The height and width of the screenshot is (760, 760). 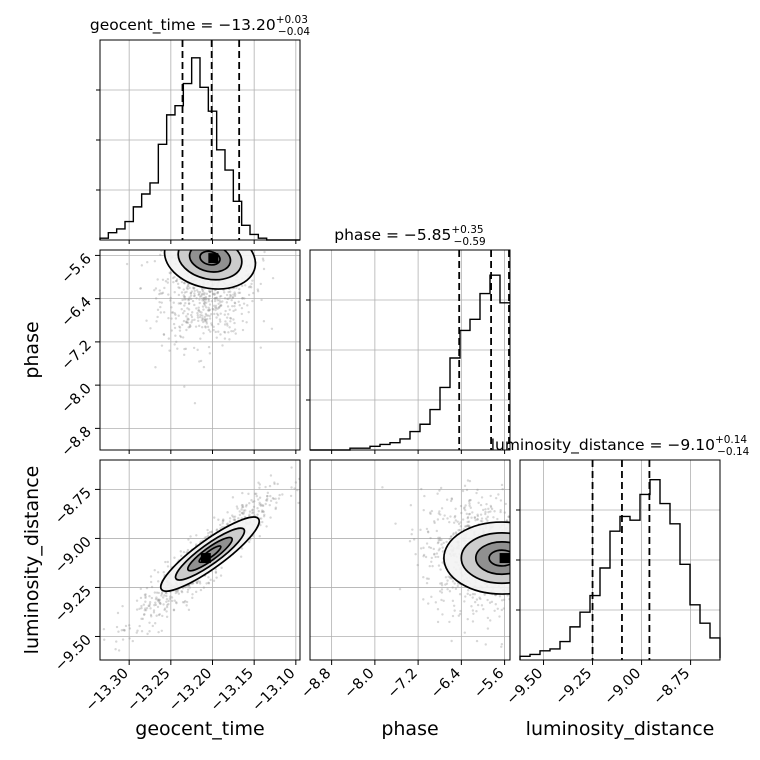 What do you see at coordinates (492, 558) in the screenshot?
I see `contour-line` at bounding box center [492, 558].